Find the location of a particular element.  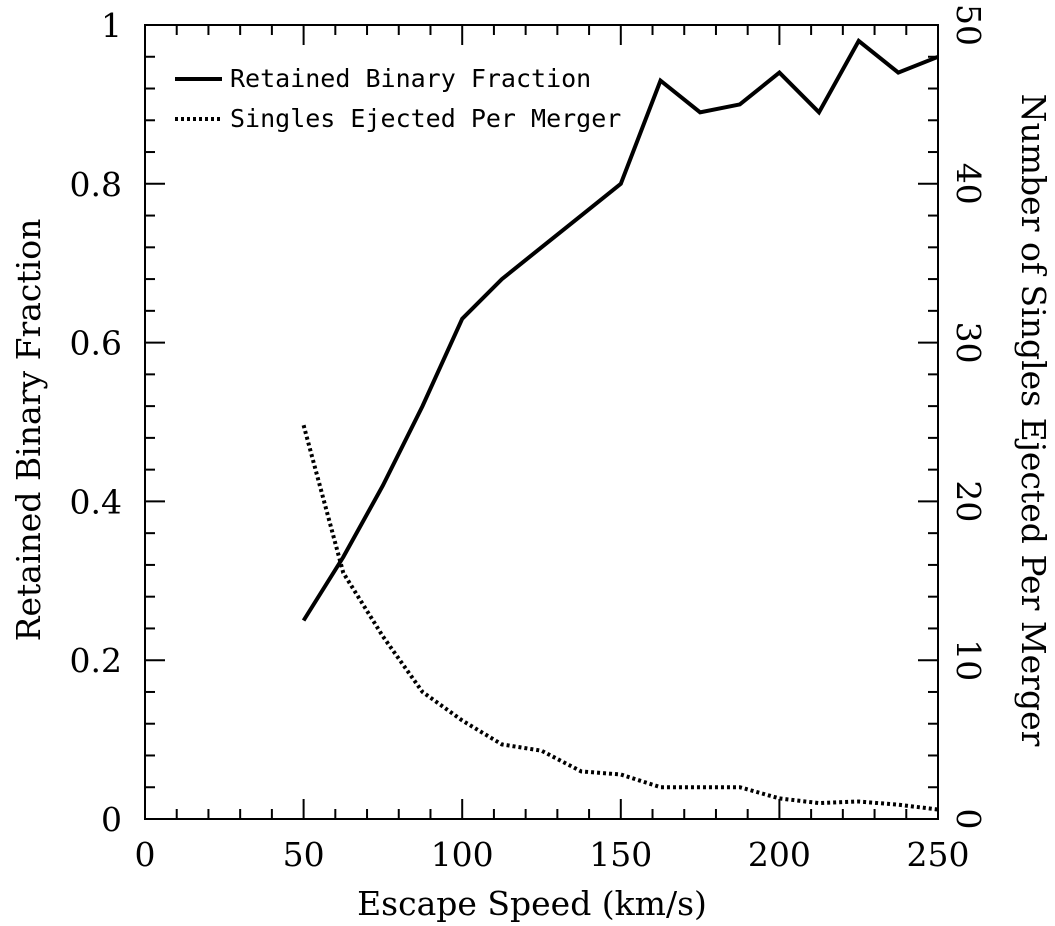

x-tick-labels: 0 50 100 150 200 250 is located at coordinates (552, 854).